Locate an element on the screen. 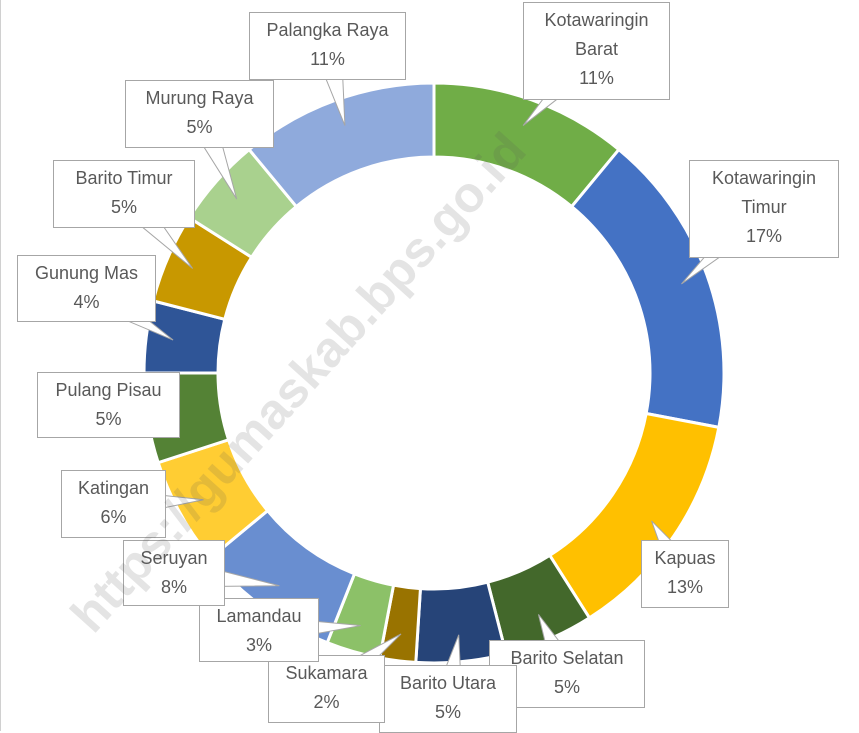  data-label: Lamandau 3% is located at coordinates (259, 630).